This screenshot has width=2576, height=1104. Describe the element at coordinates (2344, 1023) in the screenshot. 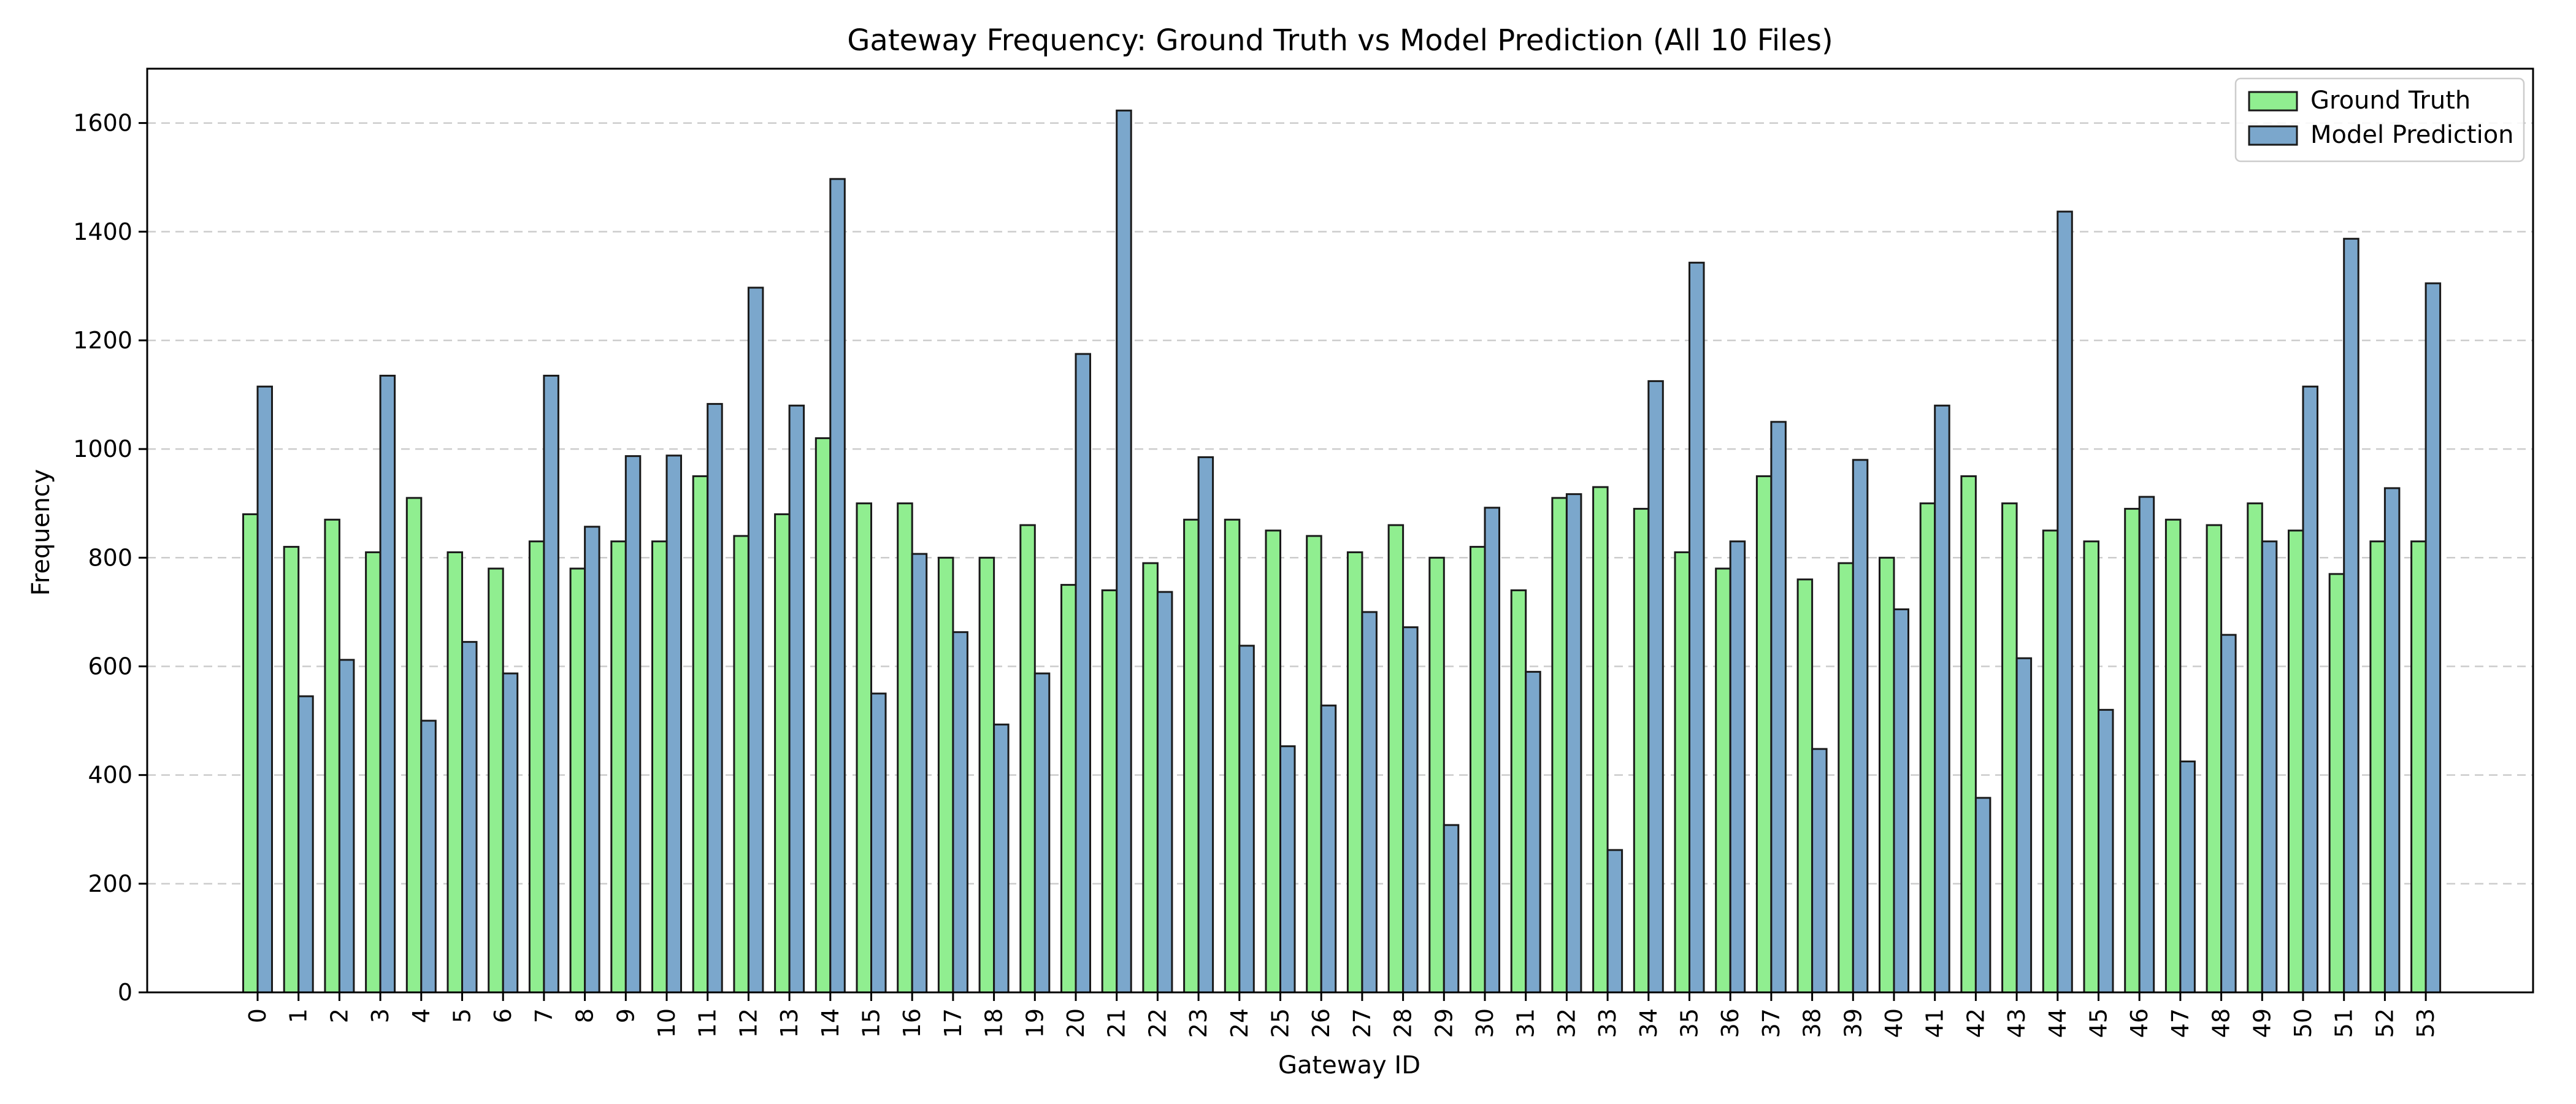

I see `x-tick-label: 51` at that location.